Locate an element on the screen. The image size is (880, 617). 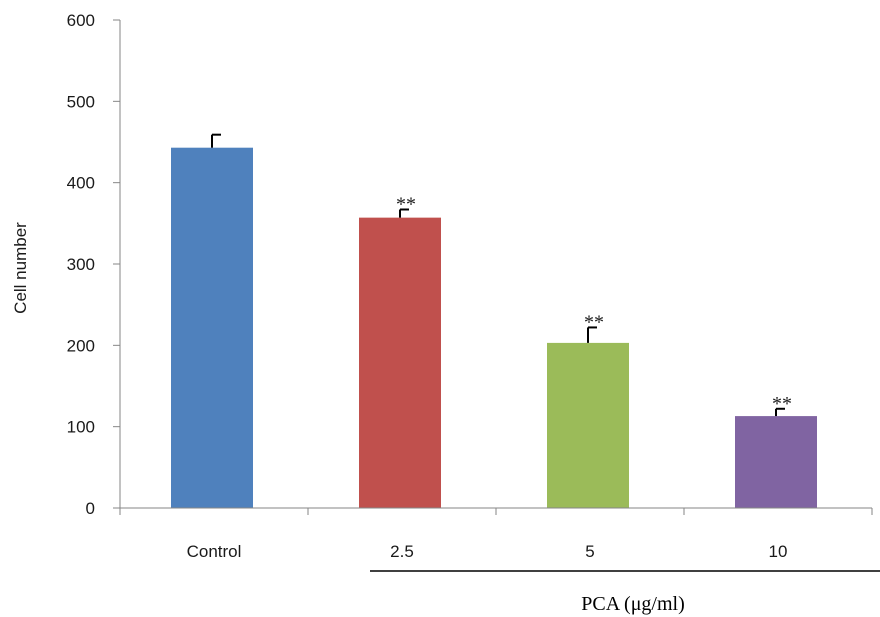
y-tick-label: 500 is located at coordinates (81, 101).